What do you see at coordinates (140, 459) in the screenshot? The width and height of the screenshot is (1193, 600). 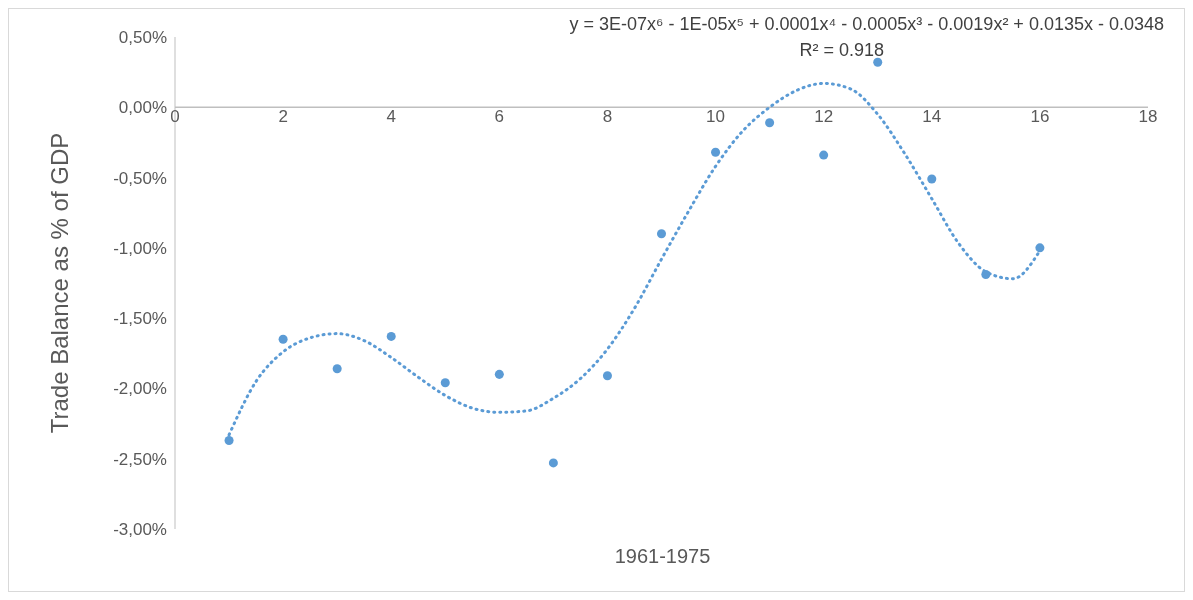 I see `y-tick-label: -2,50%` at bounding box center [140, 459].